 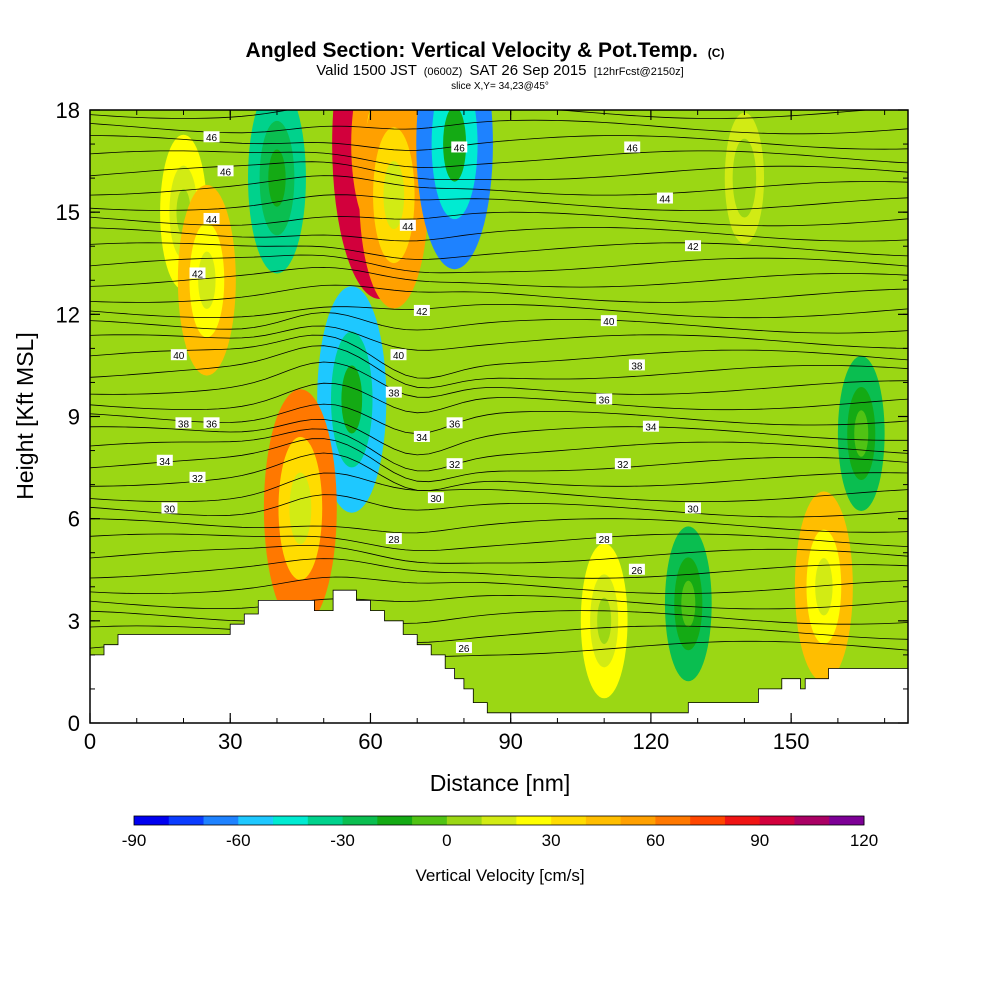 I want to click on x-tick-label: 60, so click(x=370, y=741).